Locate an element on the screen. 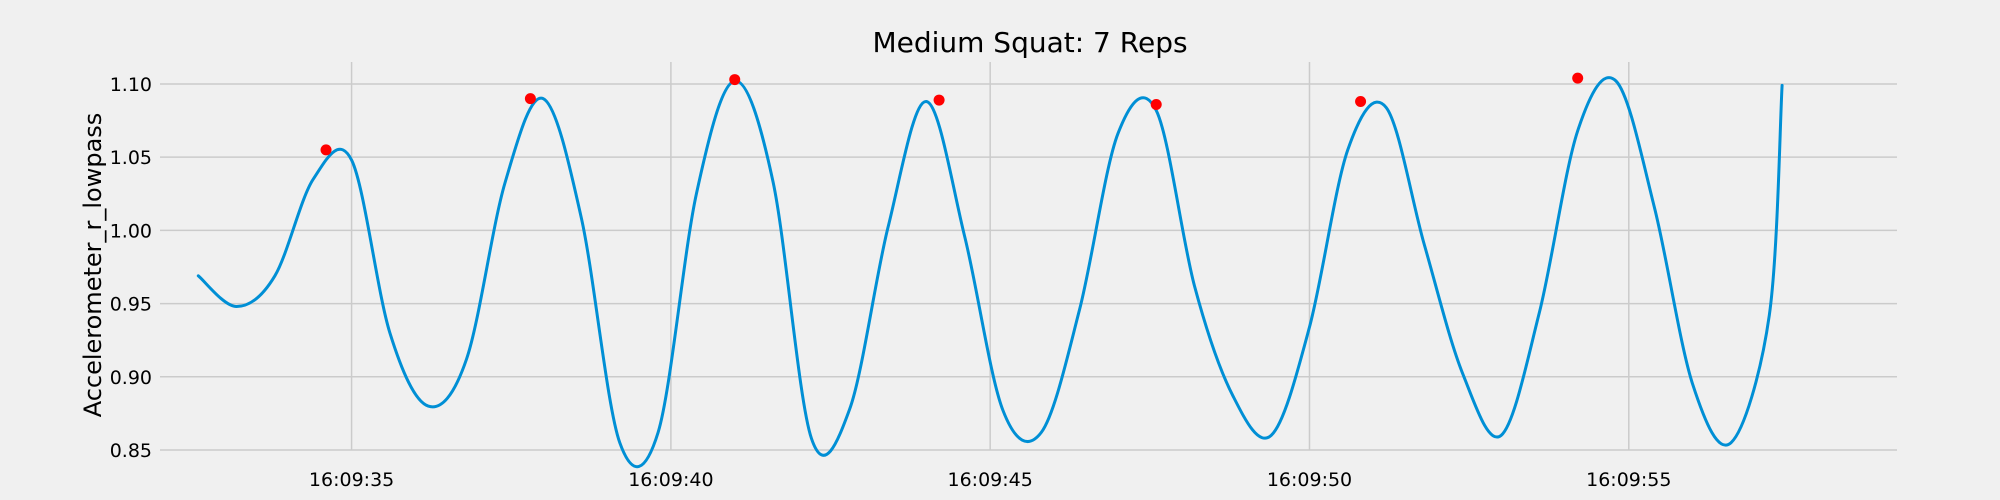 The image size is (2000, 500). y-tick-label: 1.05 is located at coordinates (131, 158).